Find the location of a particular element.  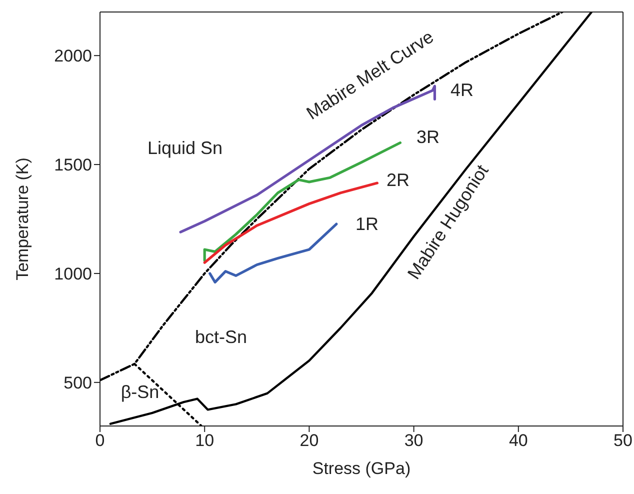

y-tick-label: 500 is located at coordinates (78, 382).